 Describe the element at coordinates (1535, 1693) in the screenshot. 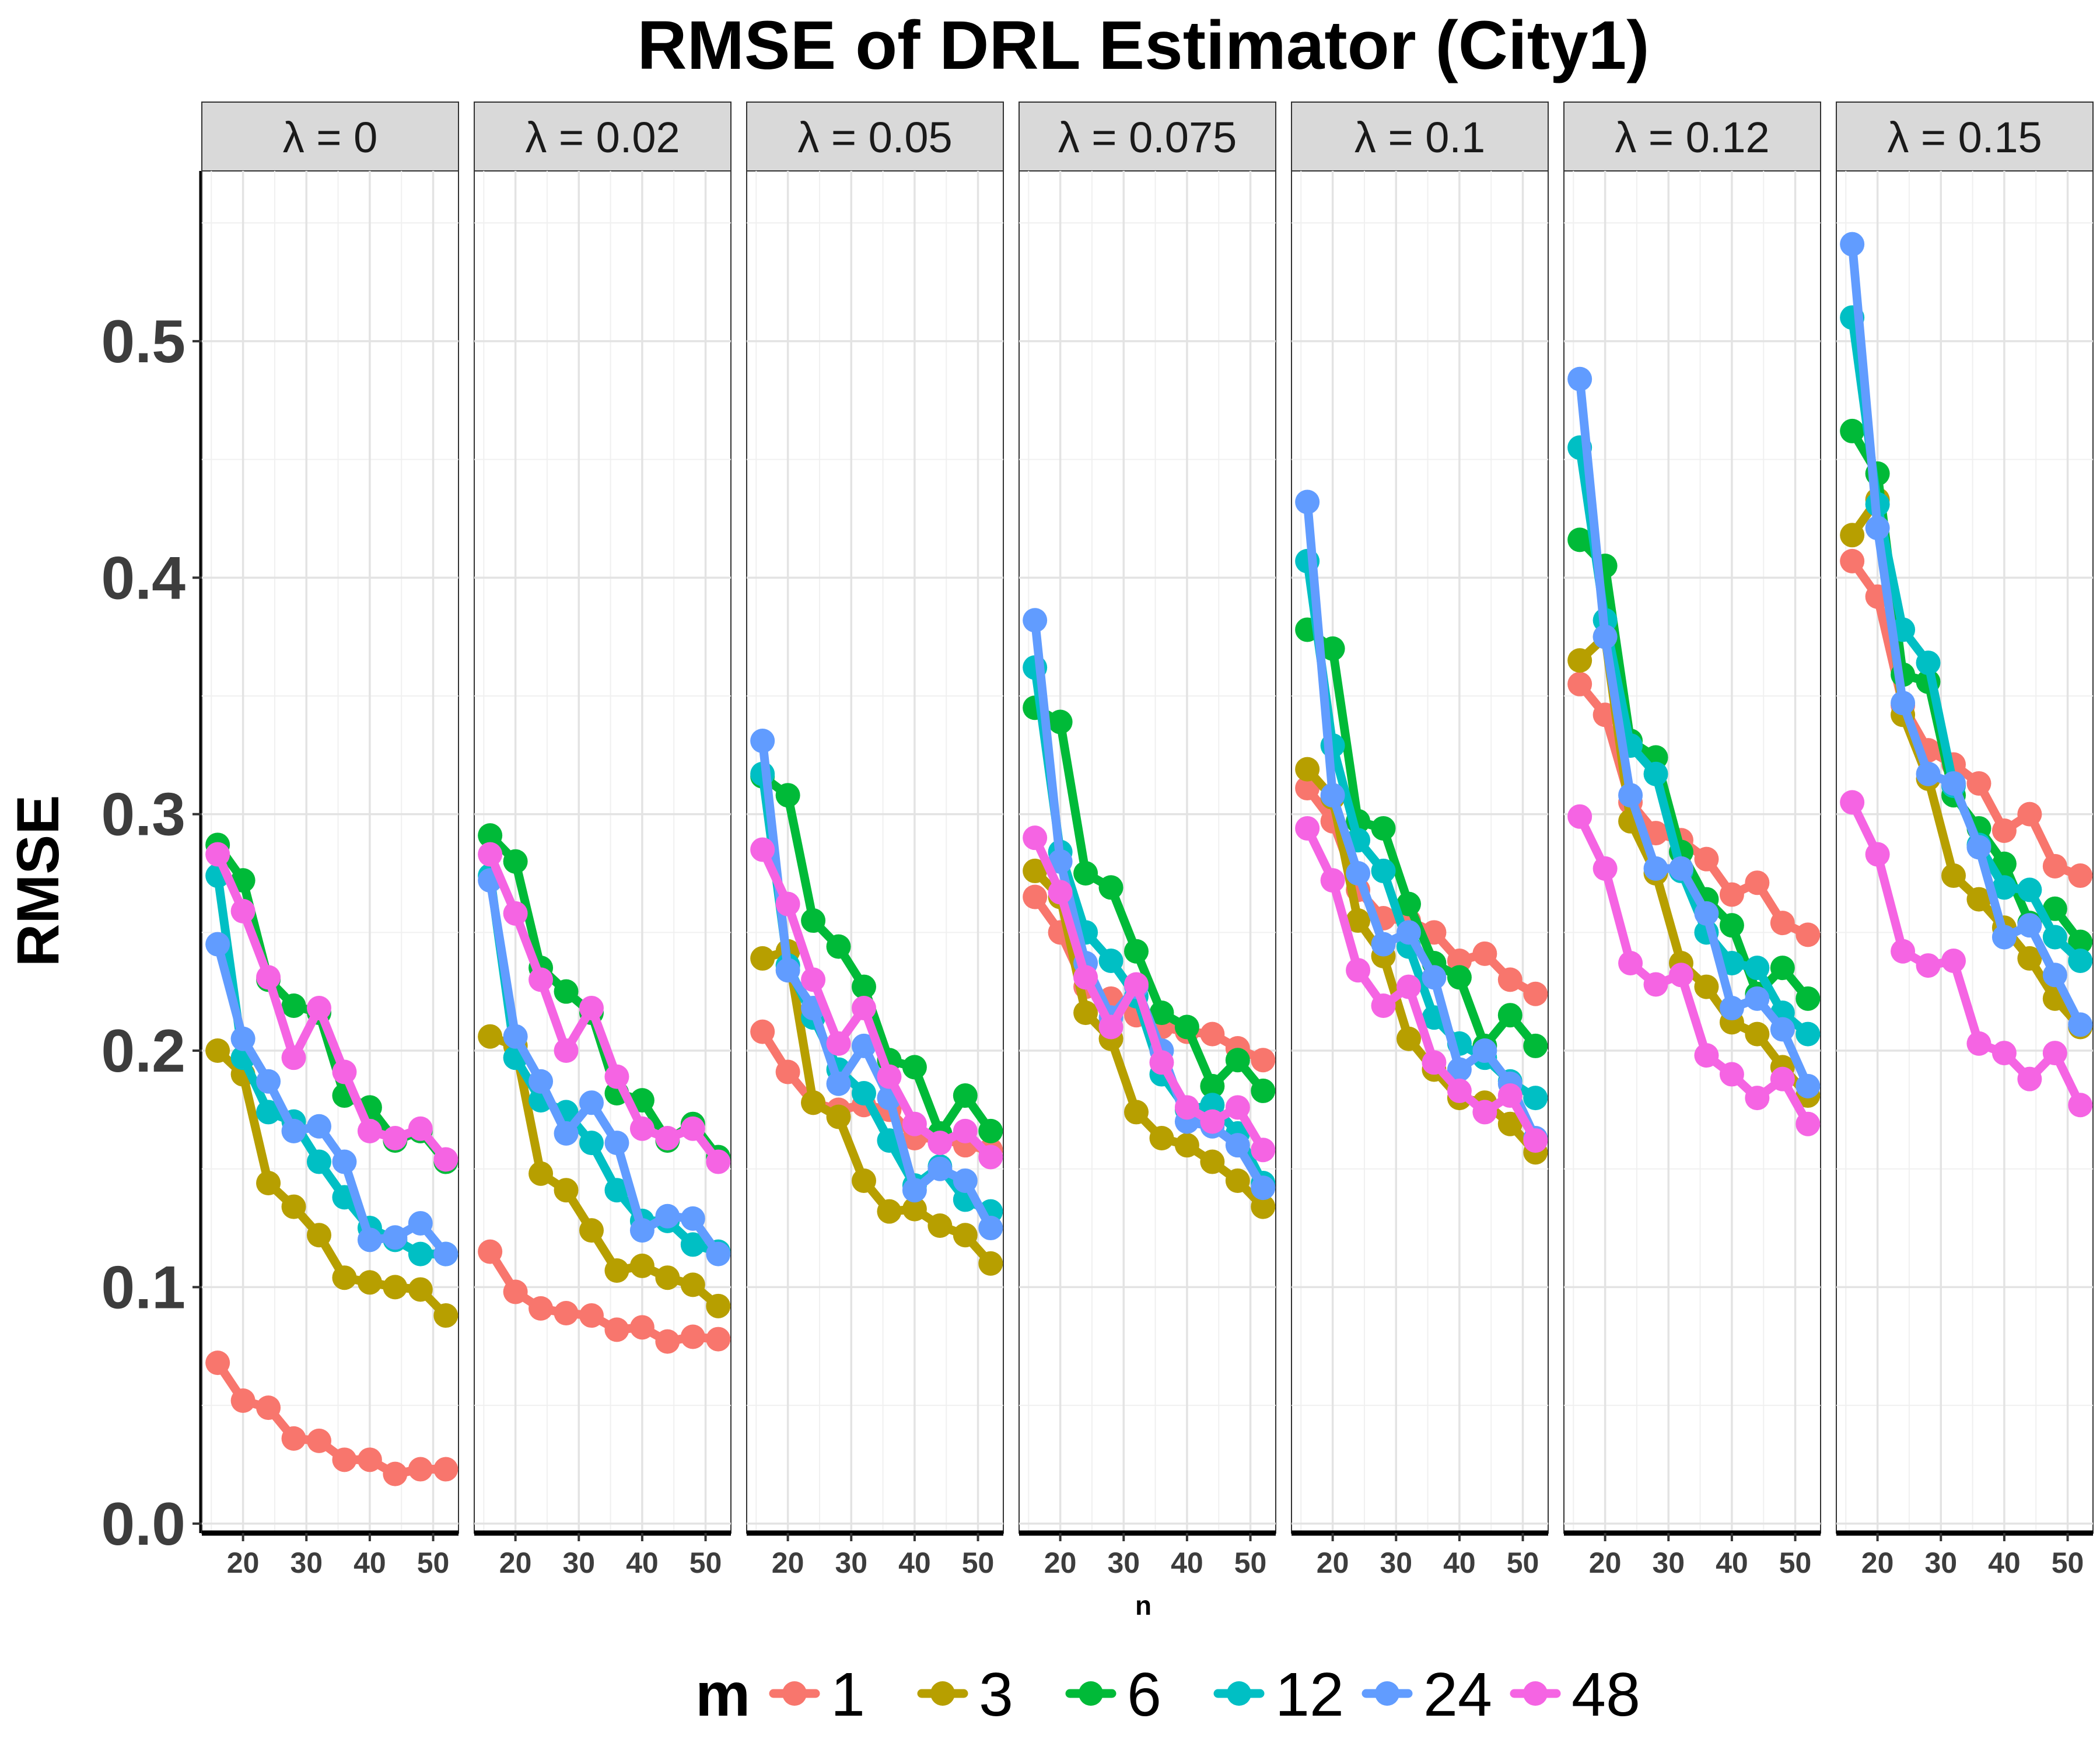

I see `legend-key-point` at that location.